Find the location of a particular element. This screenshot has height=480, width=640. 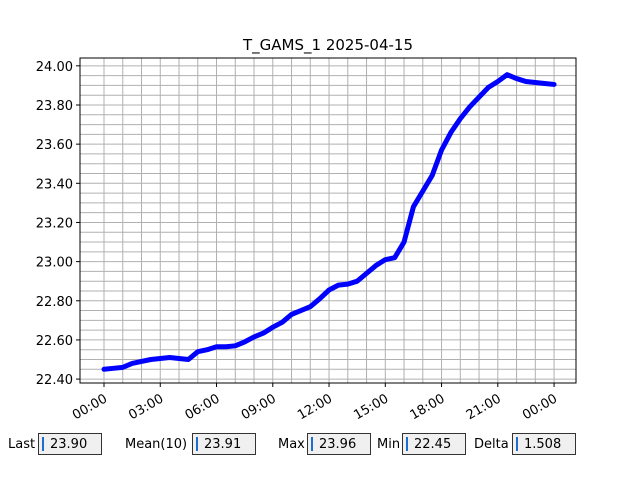

stat-field-wrap: 23.96 is located at coordinates (339, 444).